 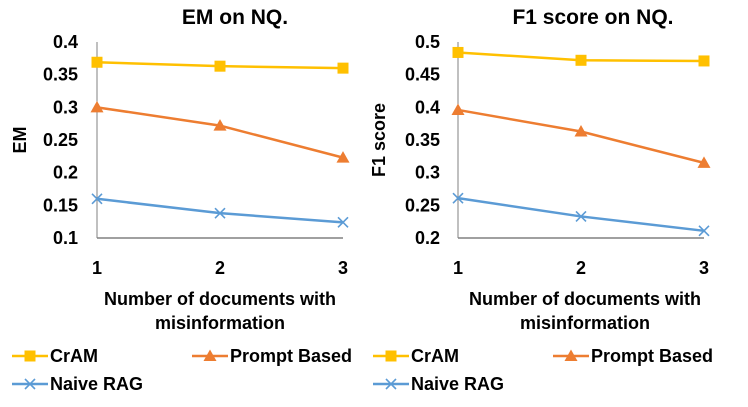 What do you see at coordinates (422, 75) in the screenshot?
I see `y-tick-label: 0.45` at bounding box center [422, 75].